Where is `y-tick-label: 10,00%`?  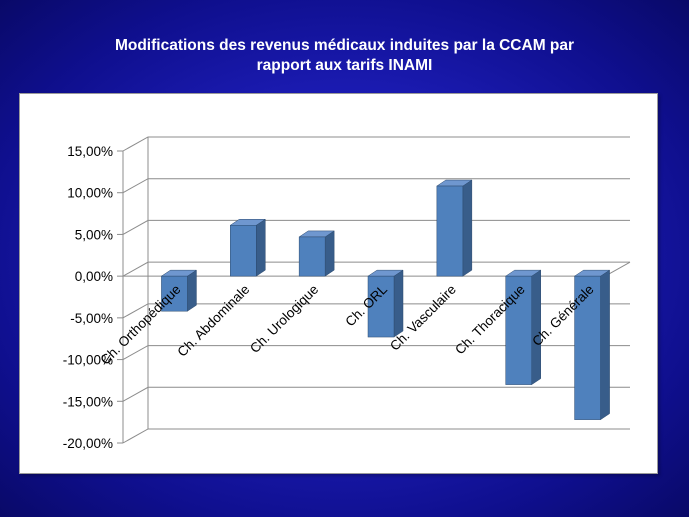
y-tick-label: 10,00% is located at coordinates (90, 193).